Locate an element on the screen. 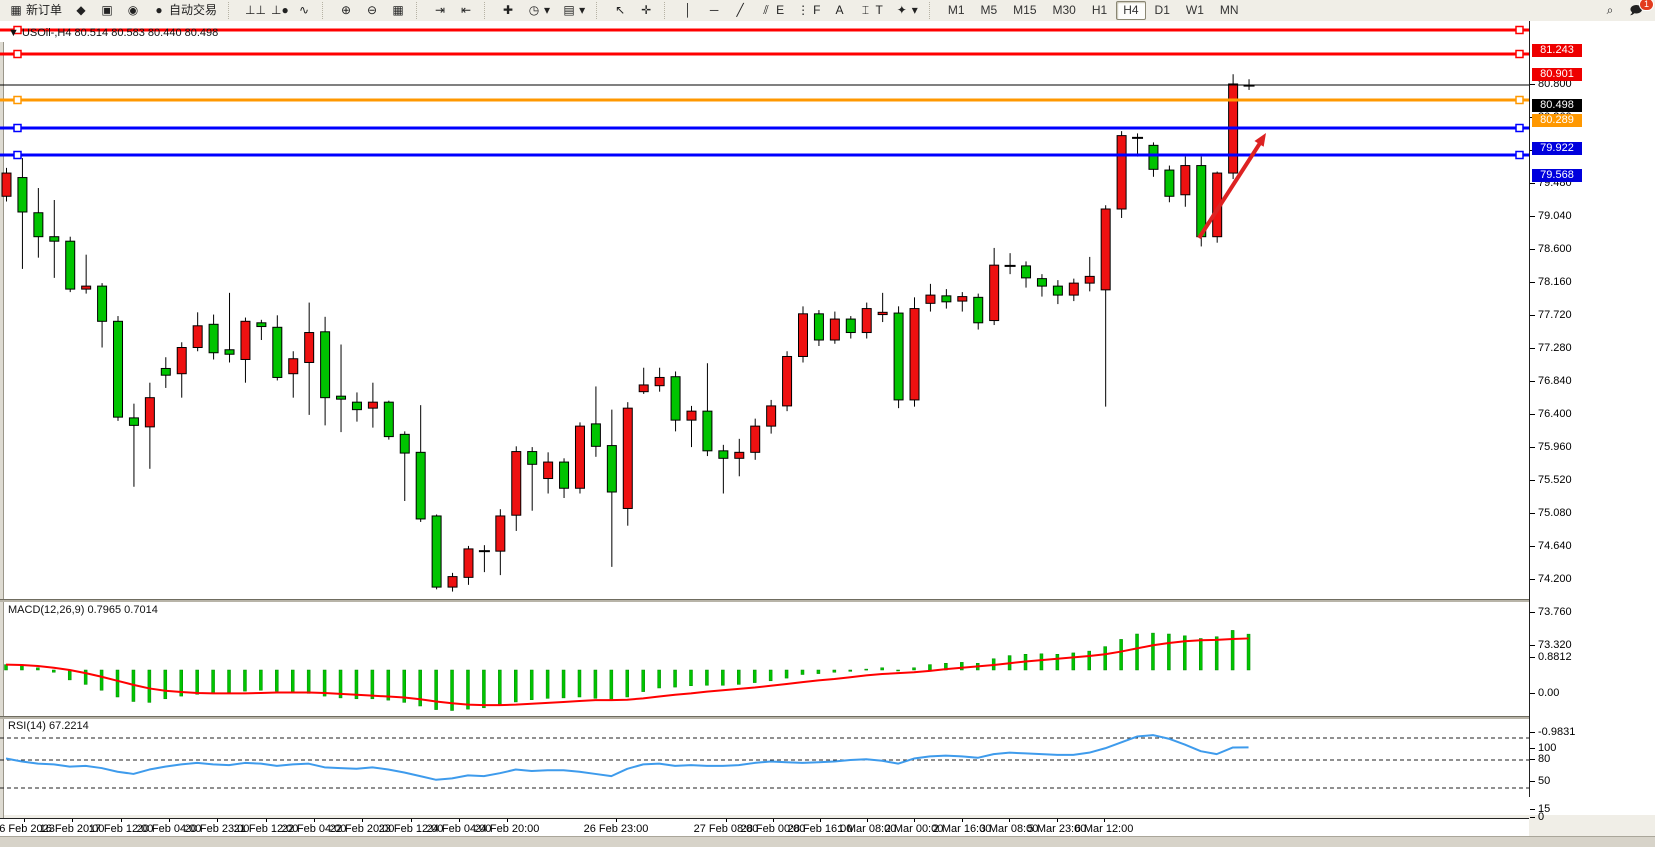 Image resolution: width=1655 pixels, height=847 pixels. rsi-axis: 100 80 50 15 0 is located at coordinates (1592, 770).